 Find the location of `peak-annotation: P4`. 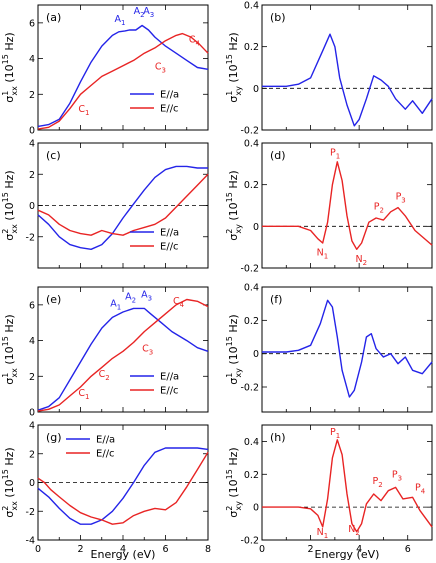

peak-annotation: P4 is located at coordinates (420, 489).